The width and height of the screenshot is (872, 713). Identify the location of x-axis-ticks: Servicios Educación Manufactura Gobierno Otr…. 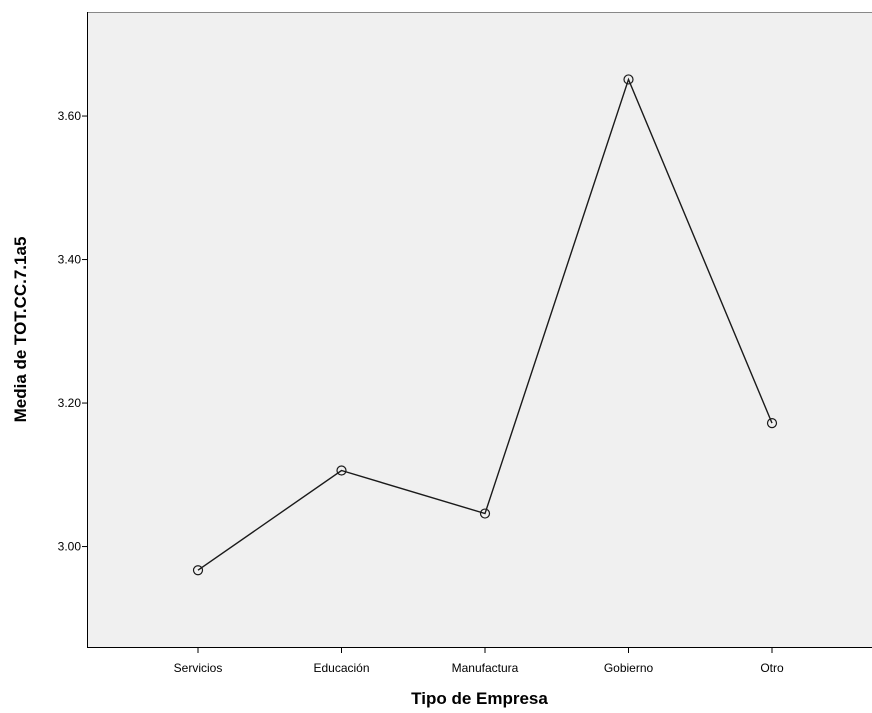
(479, 661).